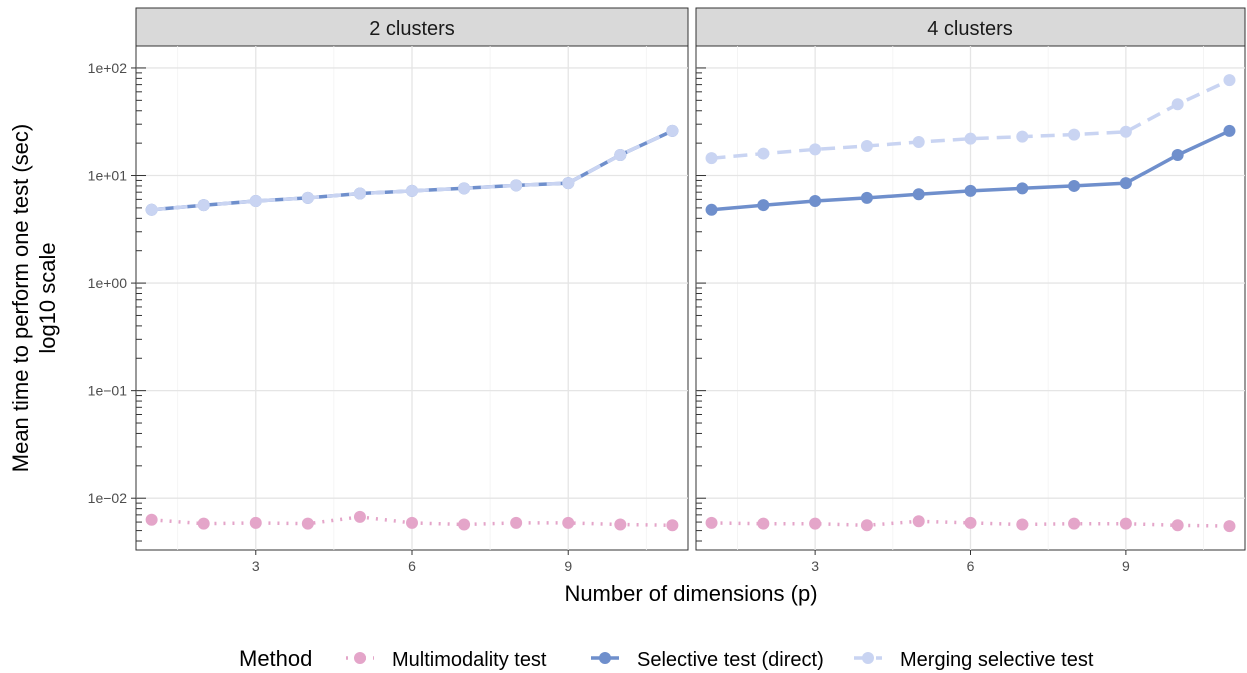 The image size is (1247, 673). I want to click on legend-label: Merging selective test, so click(997, 660).